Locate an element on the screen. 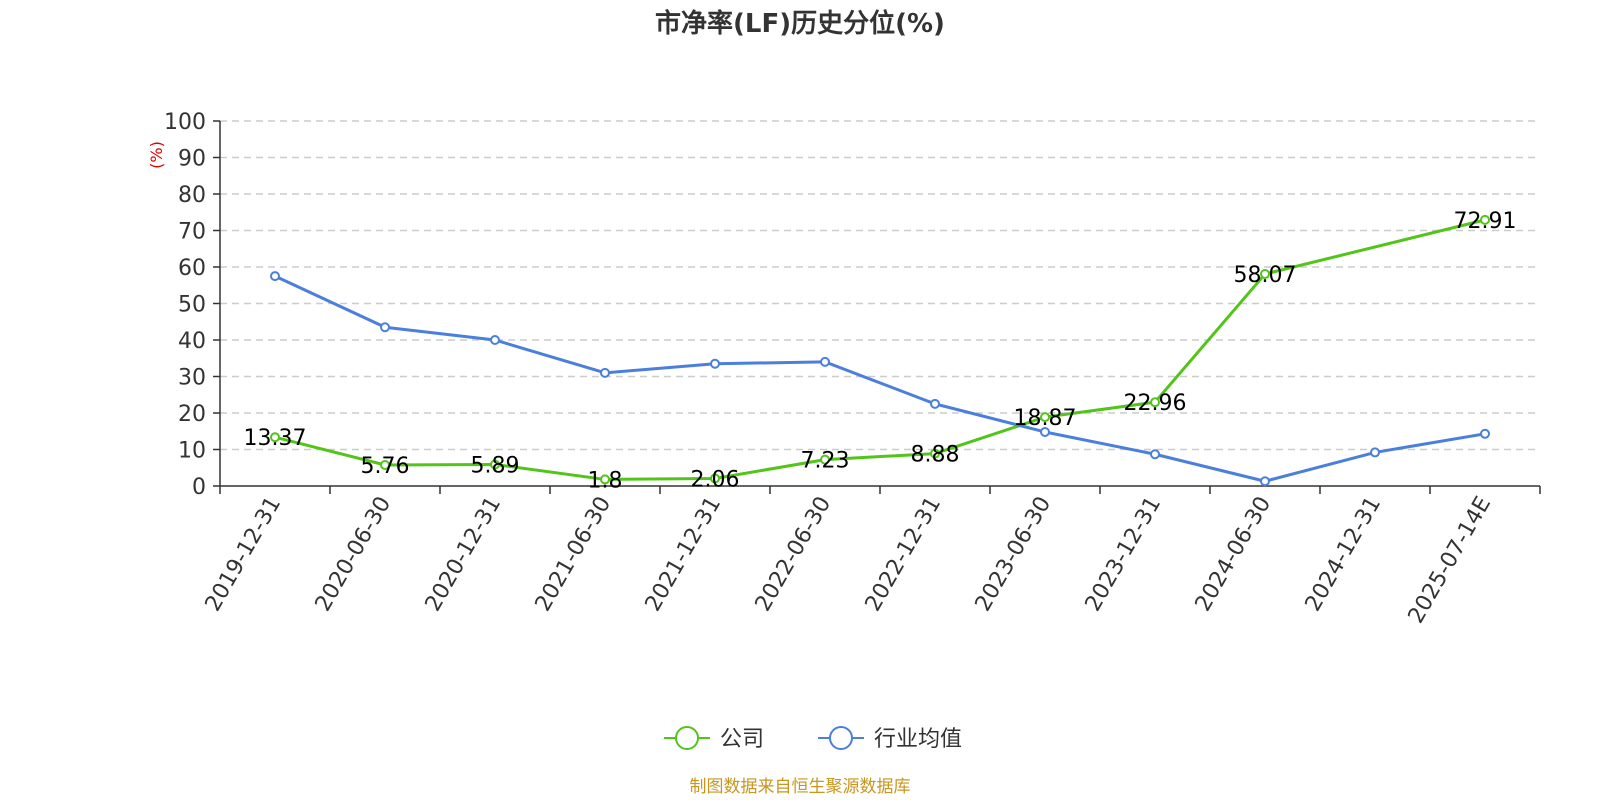 This screenshot has height=800, width=1600. data-source-note: 制图数据来自恒生聚源数据库 is located at coordinates (800, 787).